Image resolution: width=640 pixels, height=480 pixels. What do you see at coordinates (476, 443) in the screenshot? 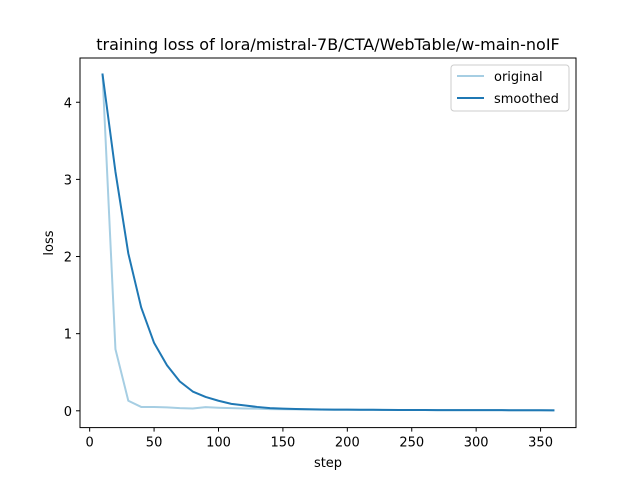
I see `x-tick-label: 300` at bounding box center [476, 443].